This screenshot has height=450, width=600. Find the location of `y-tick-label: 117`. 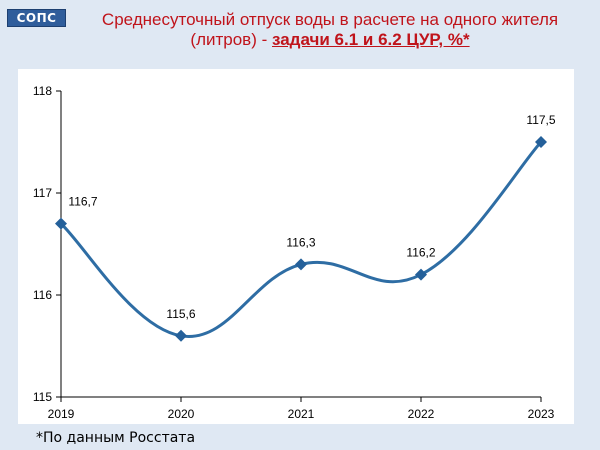

y-tick-label: 117 is located at coordinates (42, 193).